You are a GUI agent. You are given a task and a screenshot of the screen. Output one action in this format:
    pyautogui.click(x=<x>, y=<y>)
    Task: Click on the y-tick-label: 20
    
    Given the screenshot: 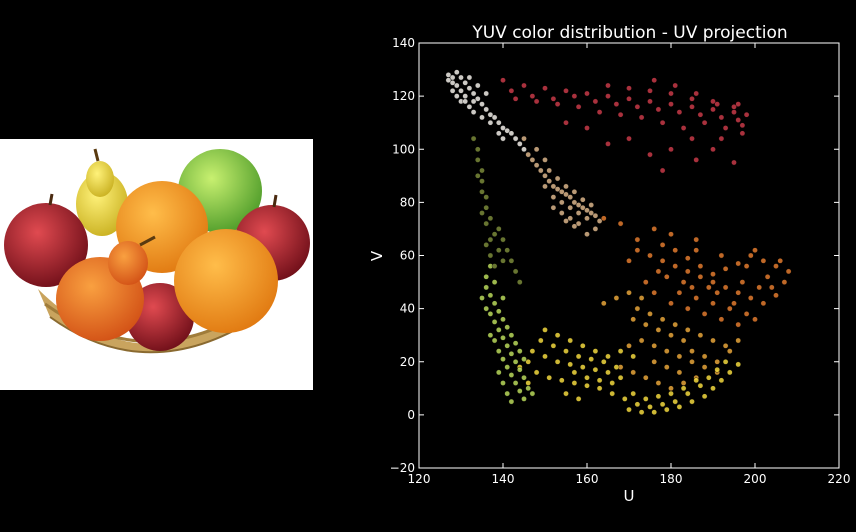 What is the action you would take?
    pyautogui.click(x=407, y=362)
    